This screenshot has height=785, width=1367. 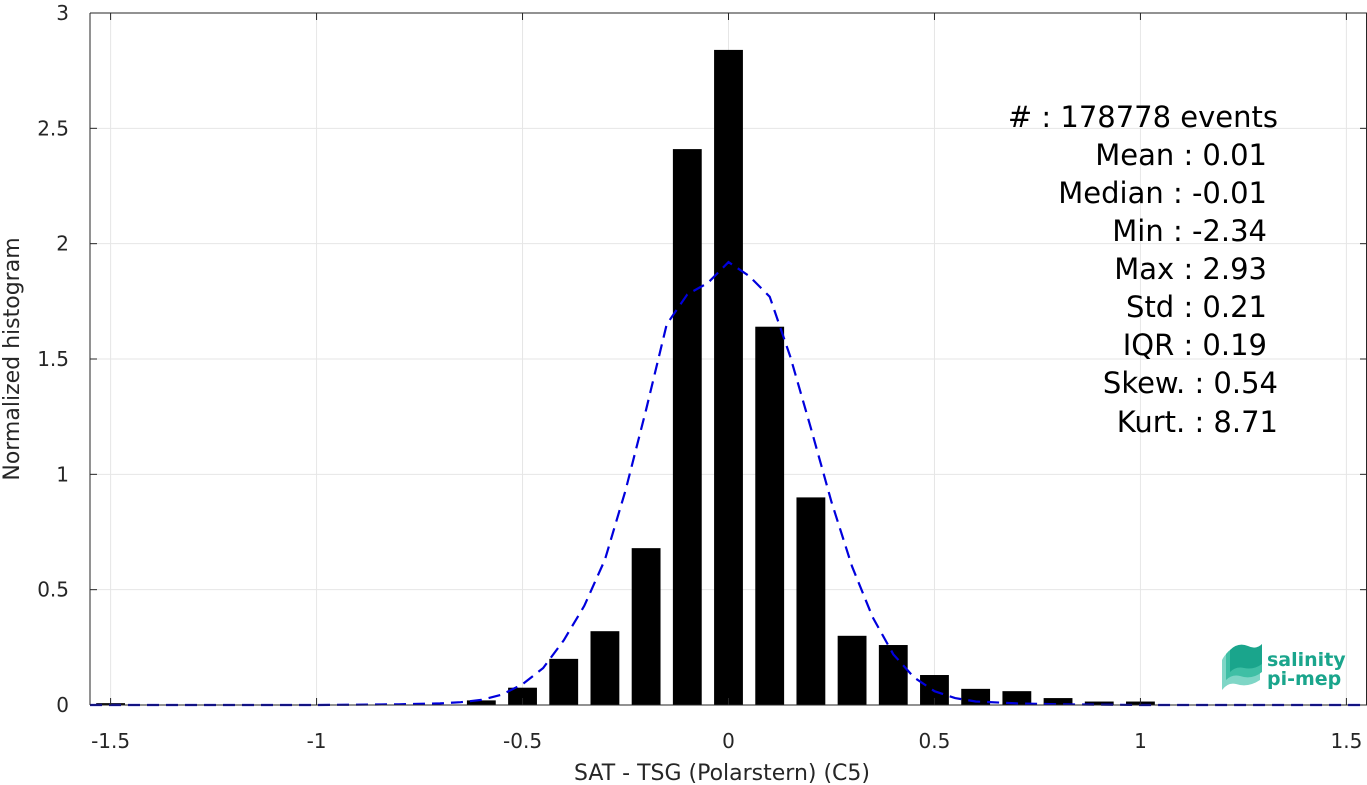 What do you see at coordinates (62, 474) in the screenshot?
I see `y-tick-label: 1` at bounding box center [62, 474].